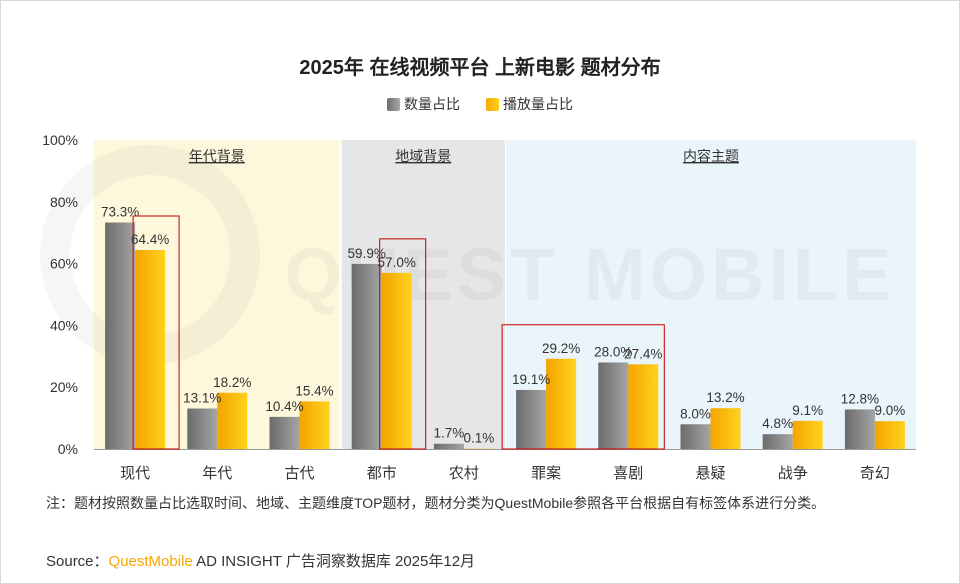 This screenshot has width=960, height=584. I want to click on data-label: 13.2%, so click(725, 397).